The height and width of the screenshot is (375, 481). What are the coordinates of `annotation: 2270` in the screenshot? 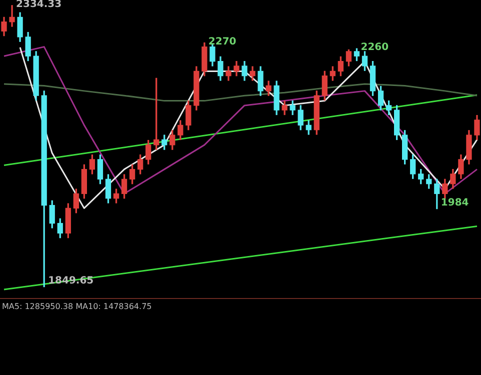 It's located at (222, 42).